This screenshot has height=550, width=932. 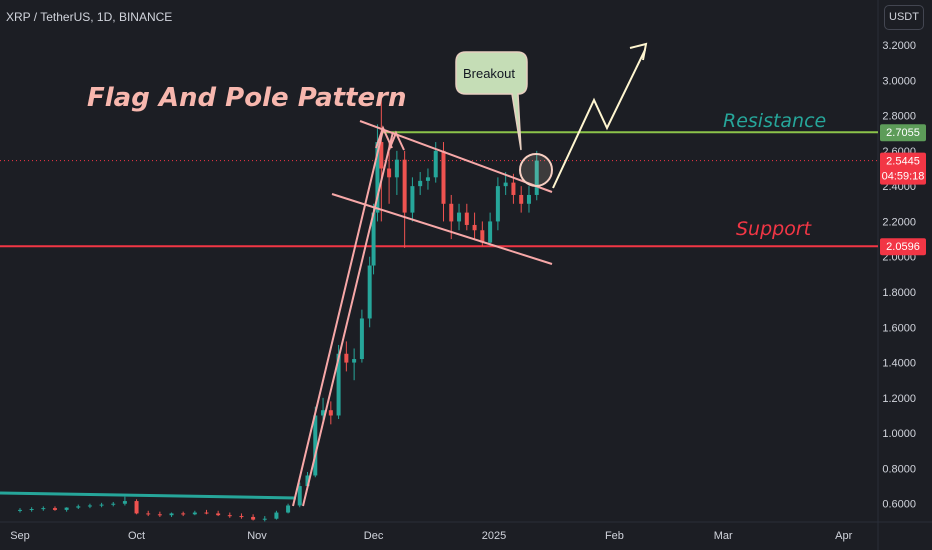 I want to click on x-tick-label: Sep, so click(x=20, y=536).